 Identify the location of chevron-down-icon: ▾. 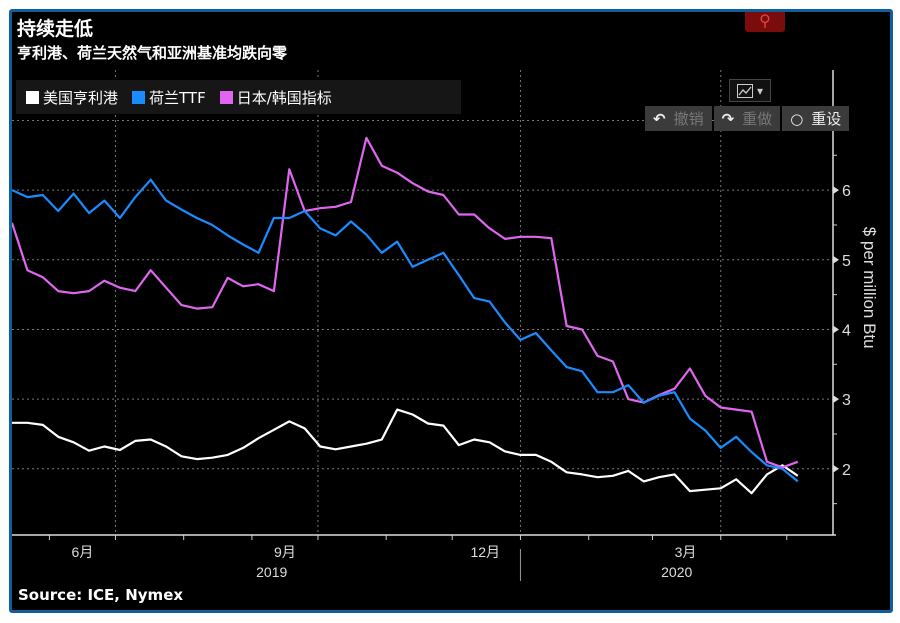
(760, 90).